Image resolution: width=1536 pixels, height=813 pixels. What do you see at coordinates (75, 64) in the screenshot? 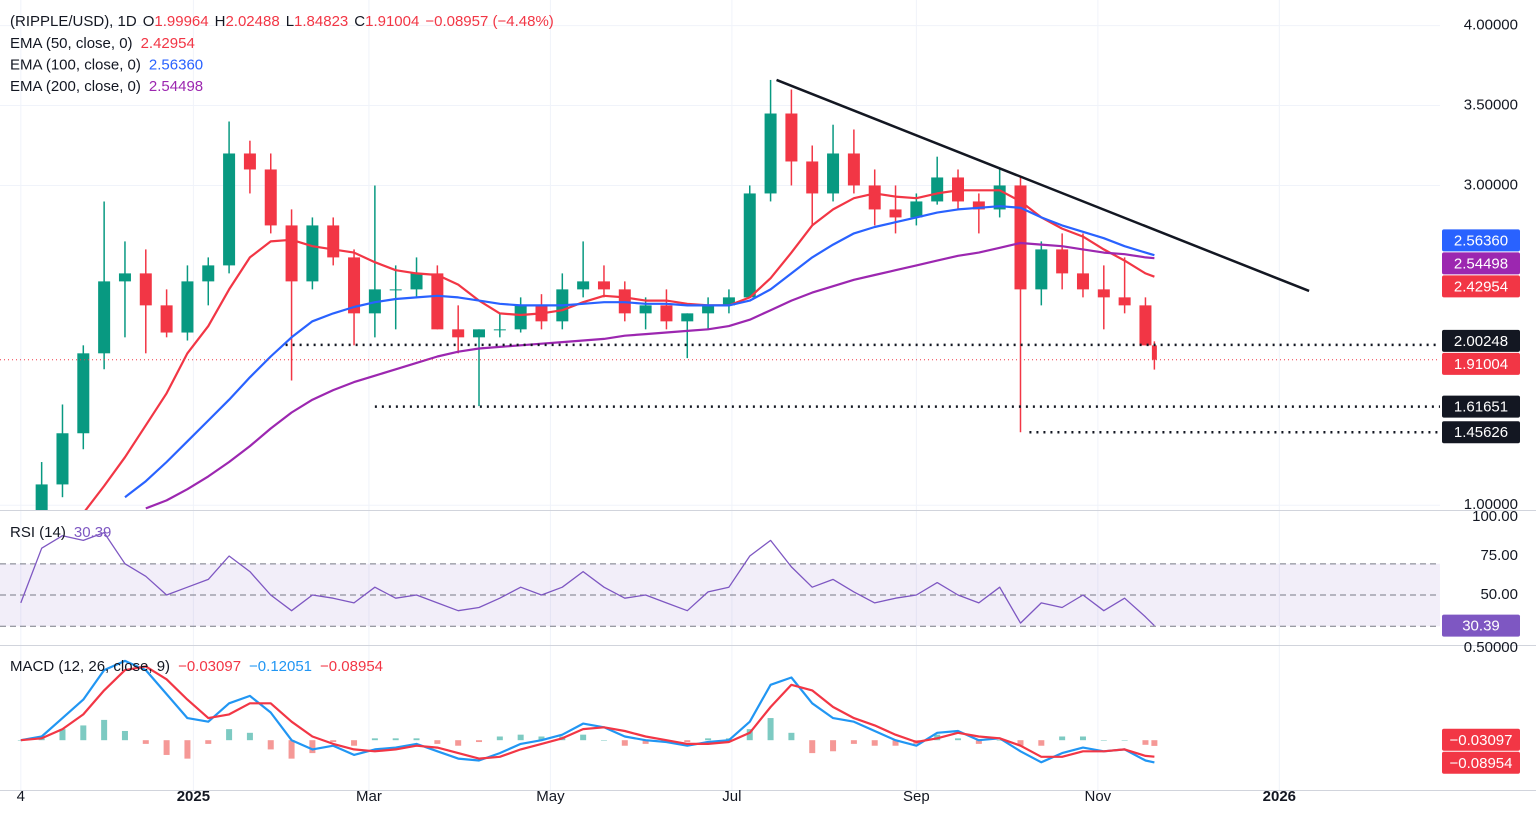
I see `series-name: EMA (100, close, 0)` at bounding box center [75, 64].